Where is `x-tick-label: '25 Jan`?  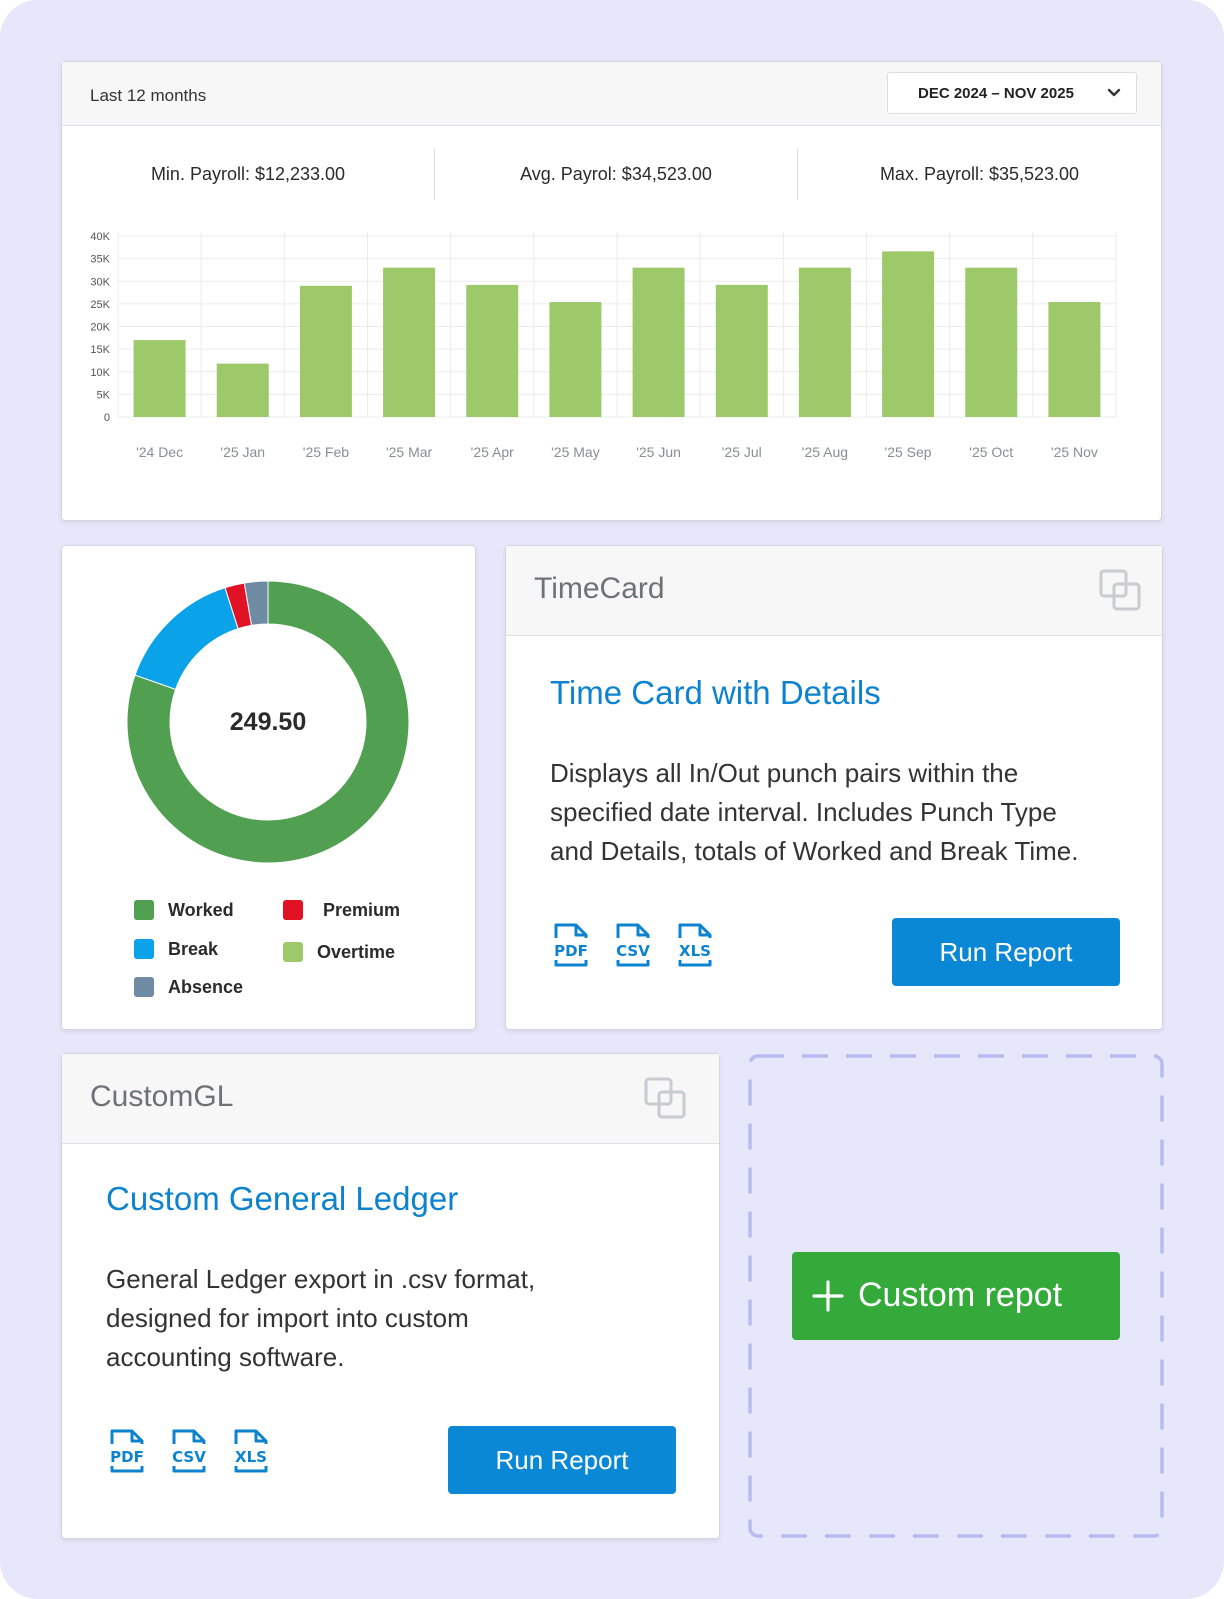
x-tick-label: '25 Jan is located at coordinates (242, 452).